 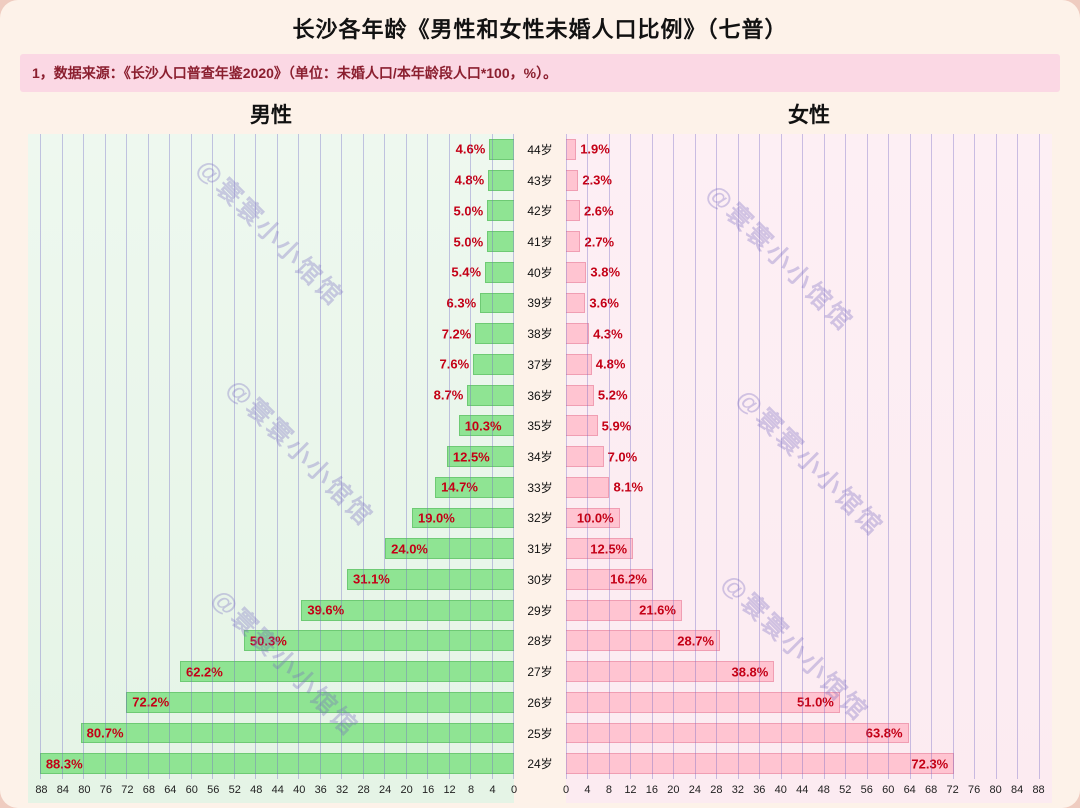 I want to click on axis-tick-label: 72, so click(x=952, y=790).